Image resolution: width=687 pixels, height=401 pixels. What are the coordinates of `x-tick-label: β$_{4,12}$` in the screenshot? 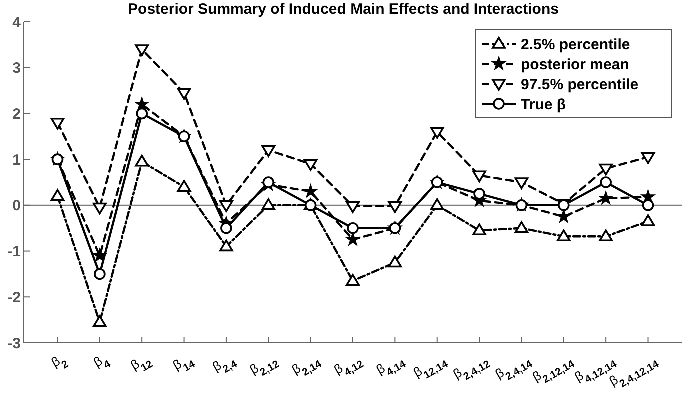 It's located at (349, 368).